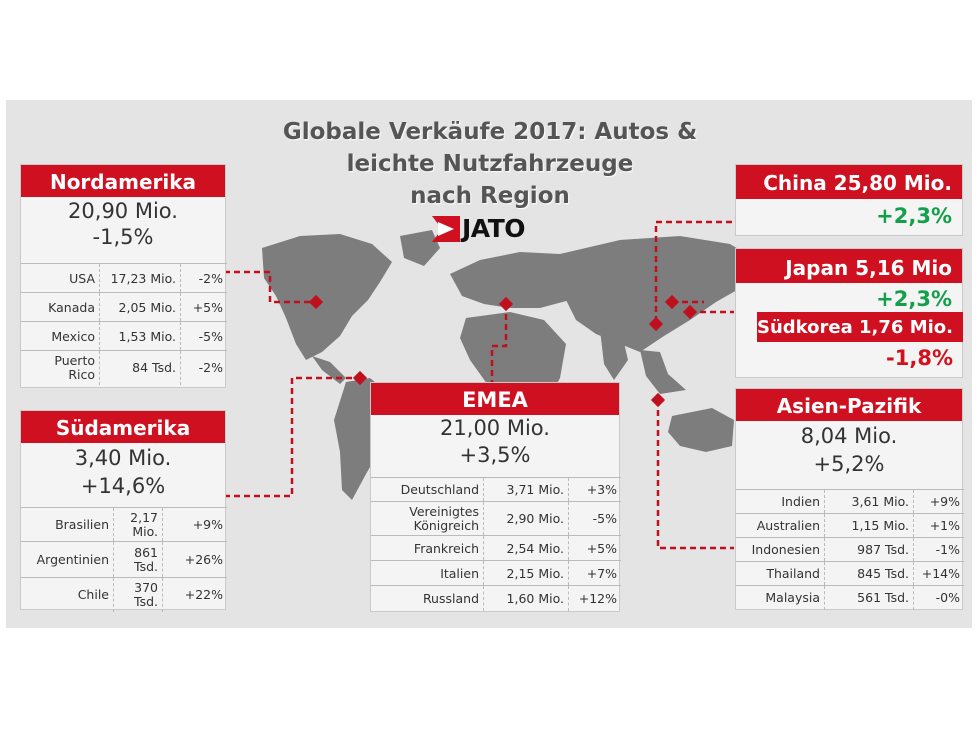  I want to click on jato-logo-text: JATO, so click(494, 228).